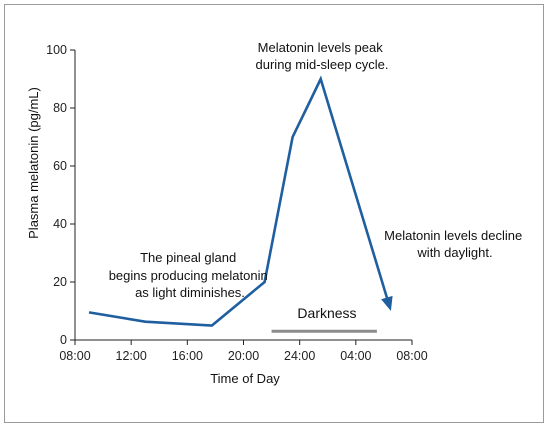  Describe the element at coordinates (322, 64) in the screenshot. I see `annotation-peak-line: during mid-sleep cycle.` at that location.